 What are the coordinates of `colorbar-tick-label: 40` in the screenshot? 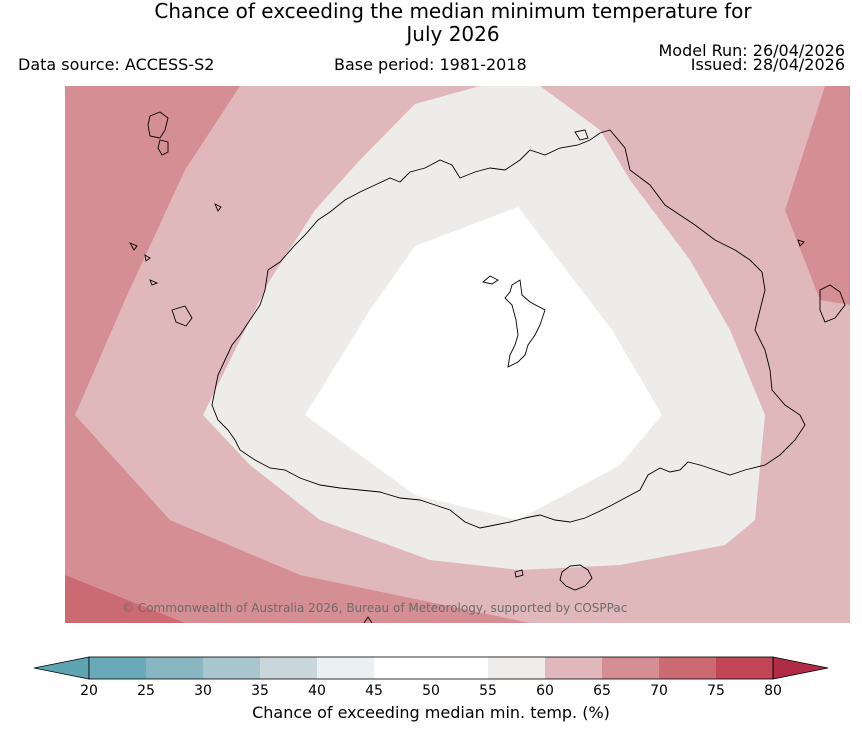 It's located at (317, 691).